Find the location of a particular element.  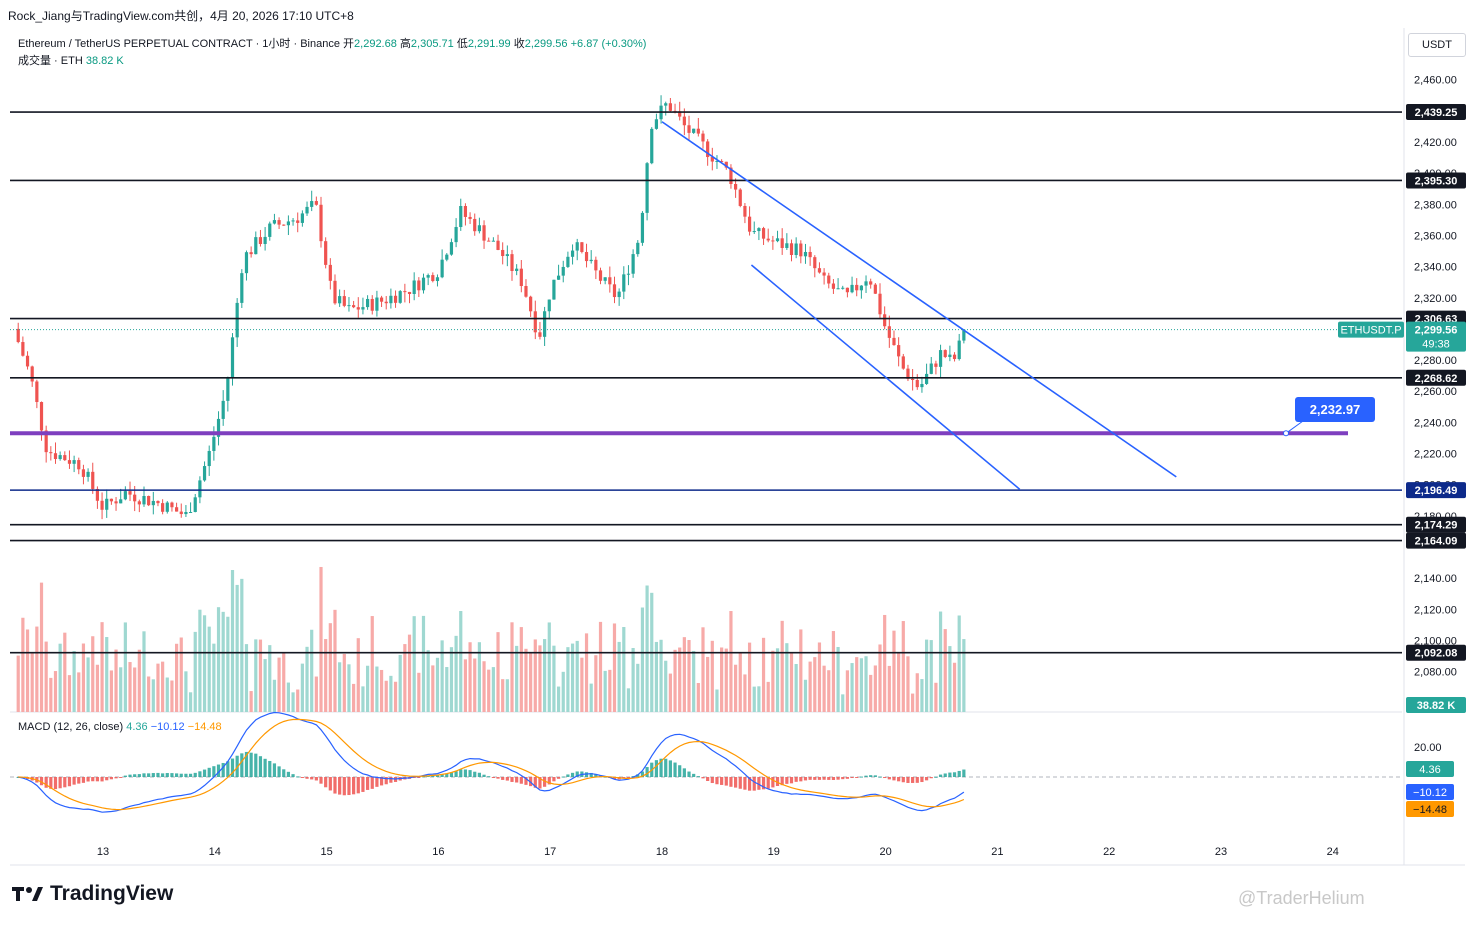

price-tick-label: 2,360.00 is located at coordinates (1435, 236).